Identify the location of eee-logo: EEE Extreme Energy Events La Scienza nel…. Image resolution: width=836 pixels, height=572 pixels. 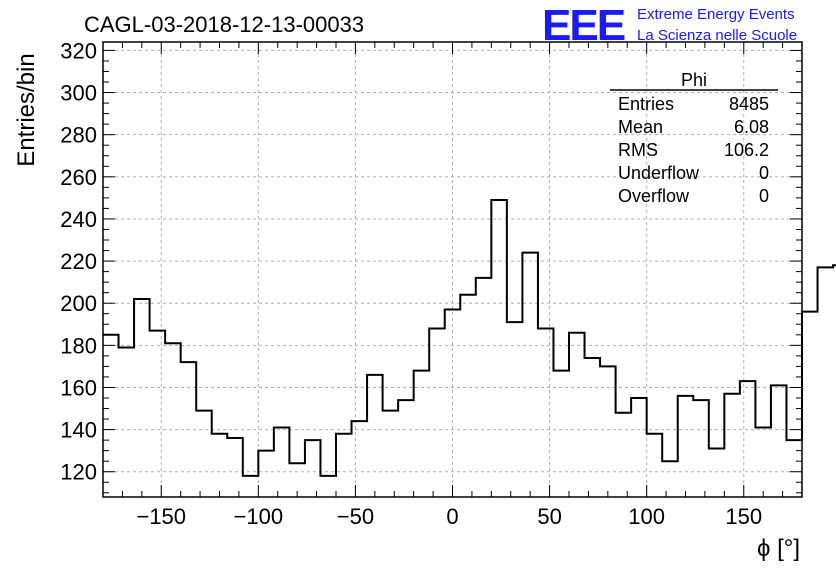
(669, 25).